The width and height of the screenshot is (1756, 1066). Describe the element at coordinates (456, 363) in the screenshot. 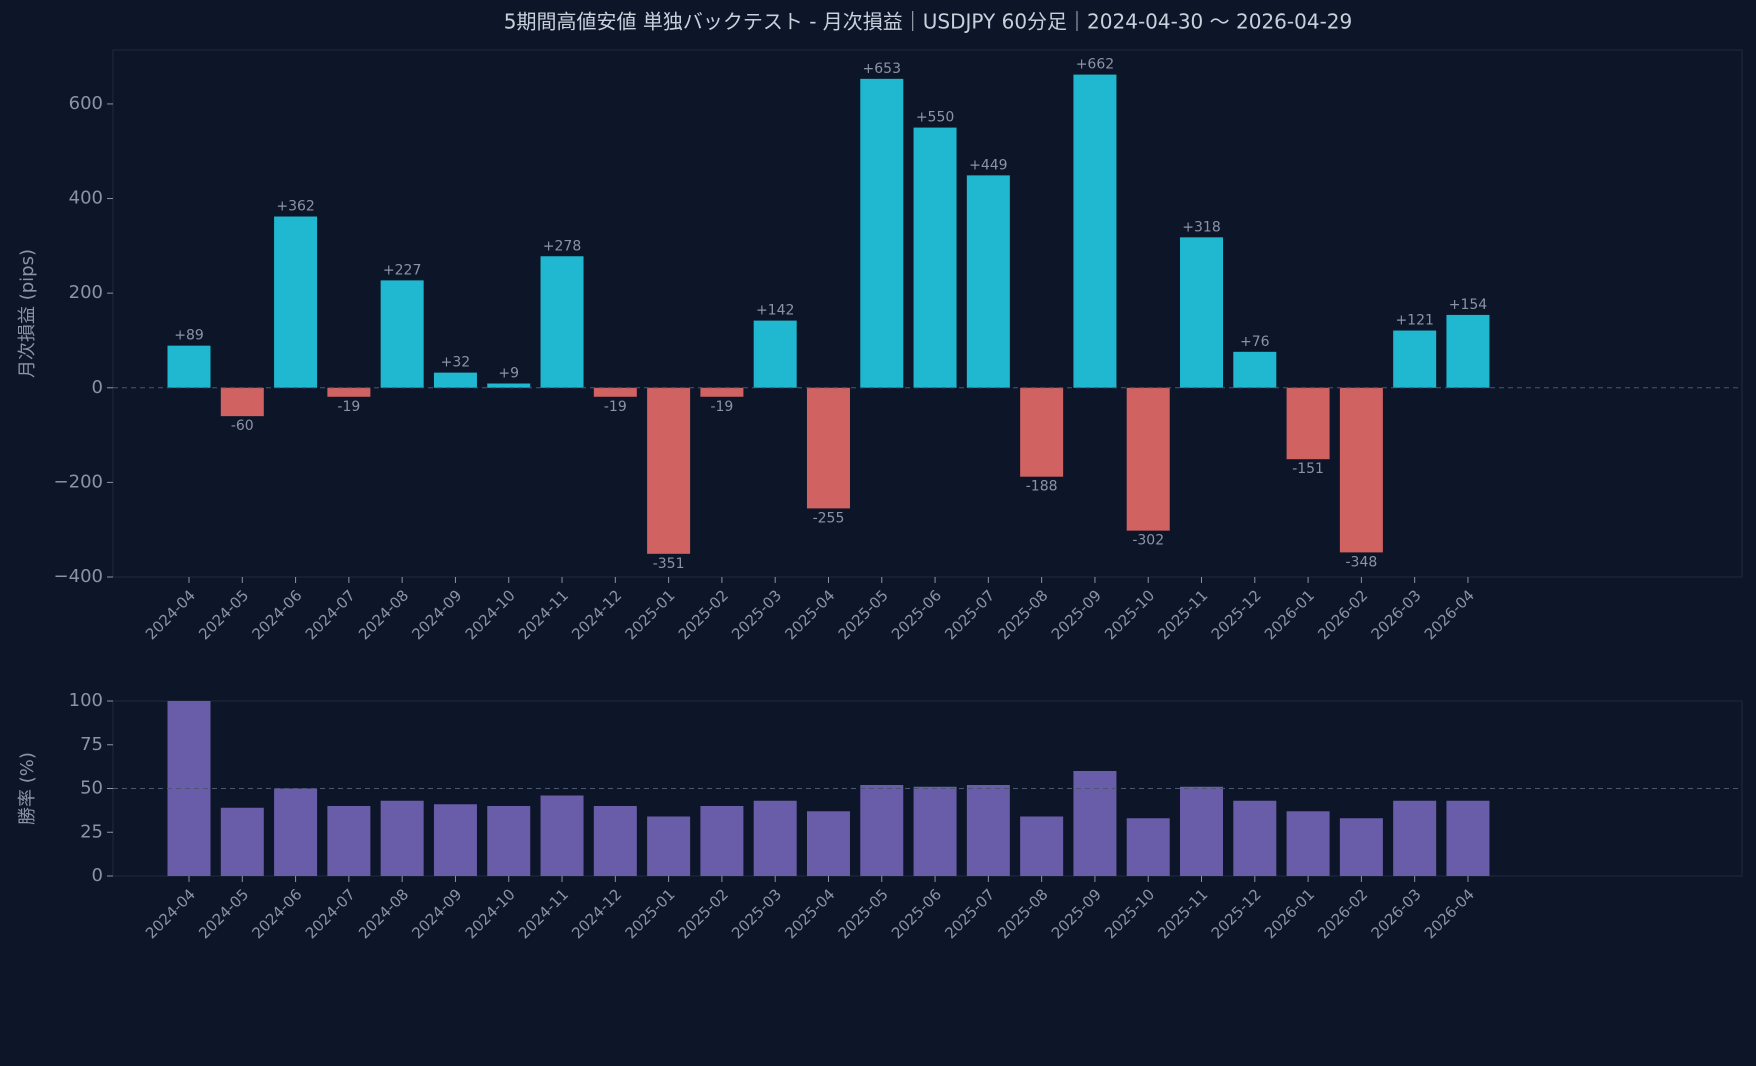

I see `data-label: +32` at that location.